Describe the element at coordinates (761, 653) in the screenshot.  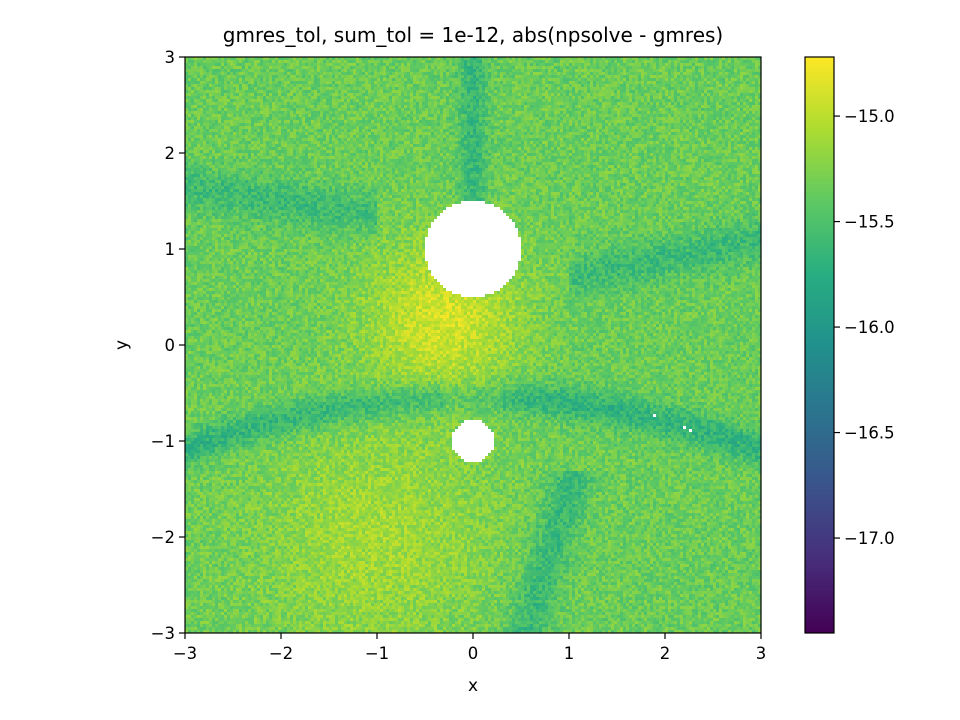
I see `x-tick-label: 3` at that location.